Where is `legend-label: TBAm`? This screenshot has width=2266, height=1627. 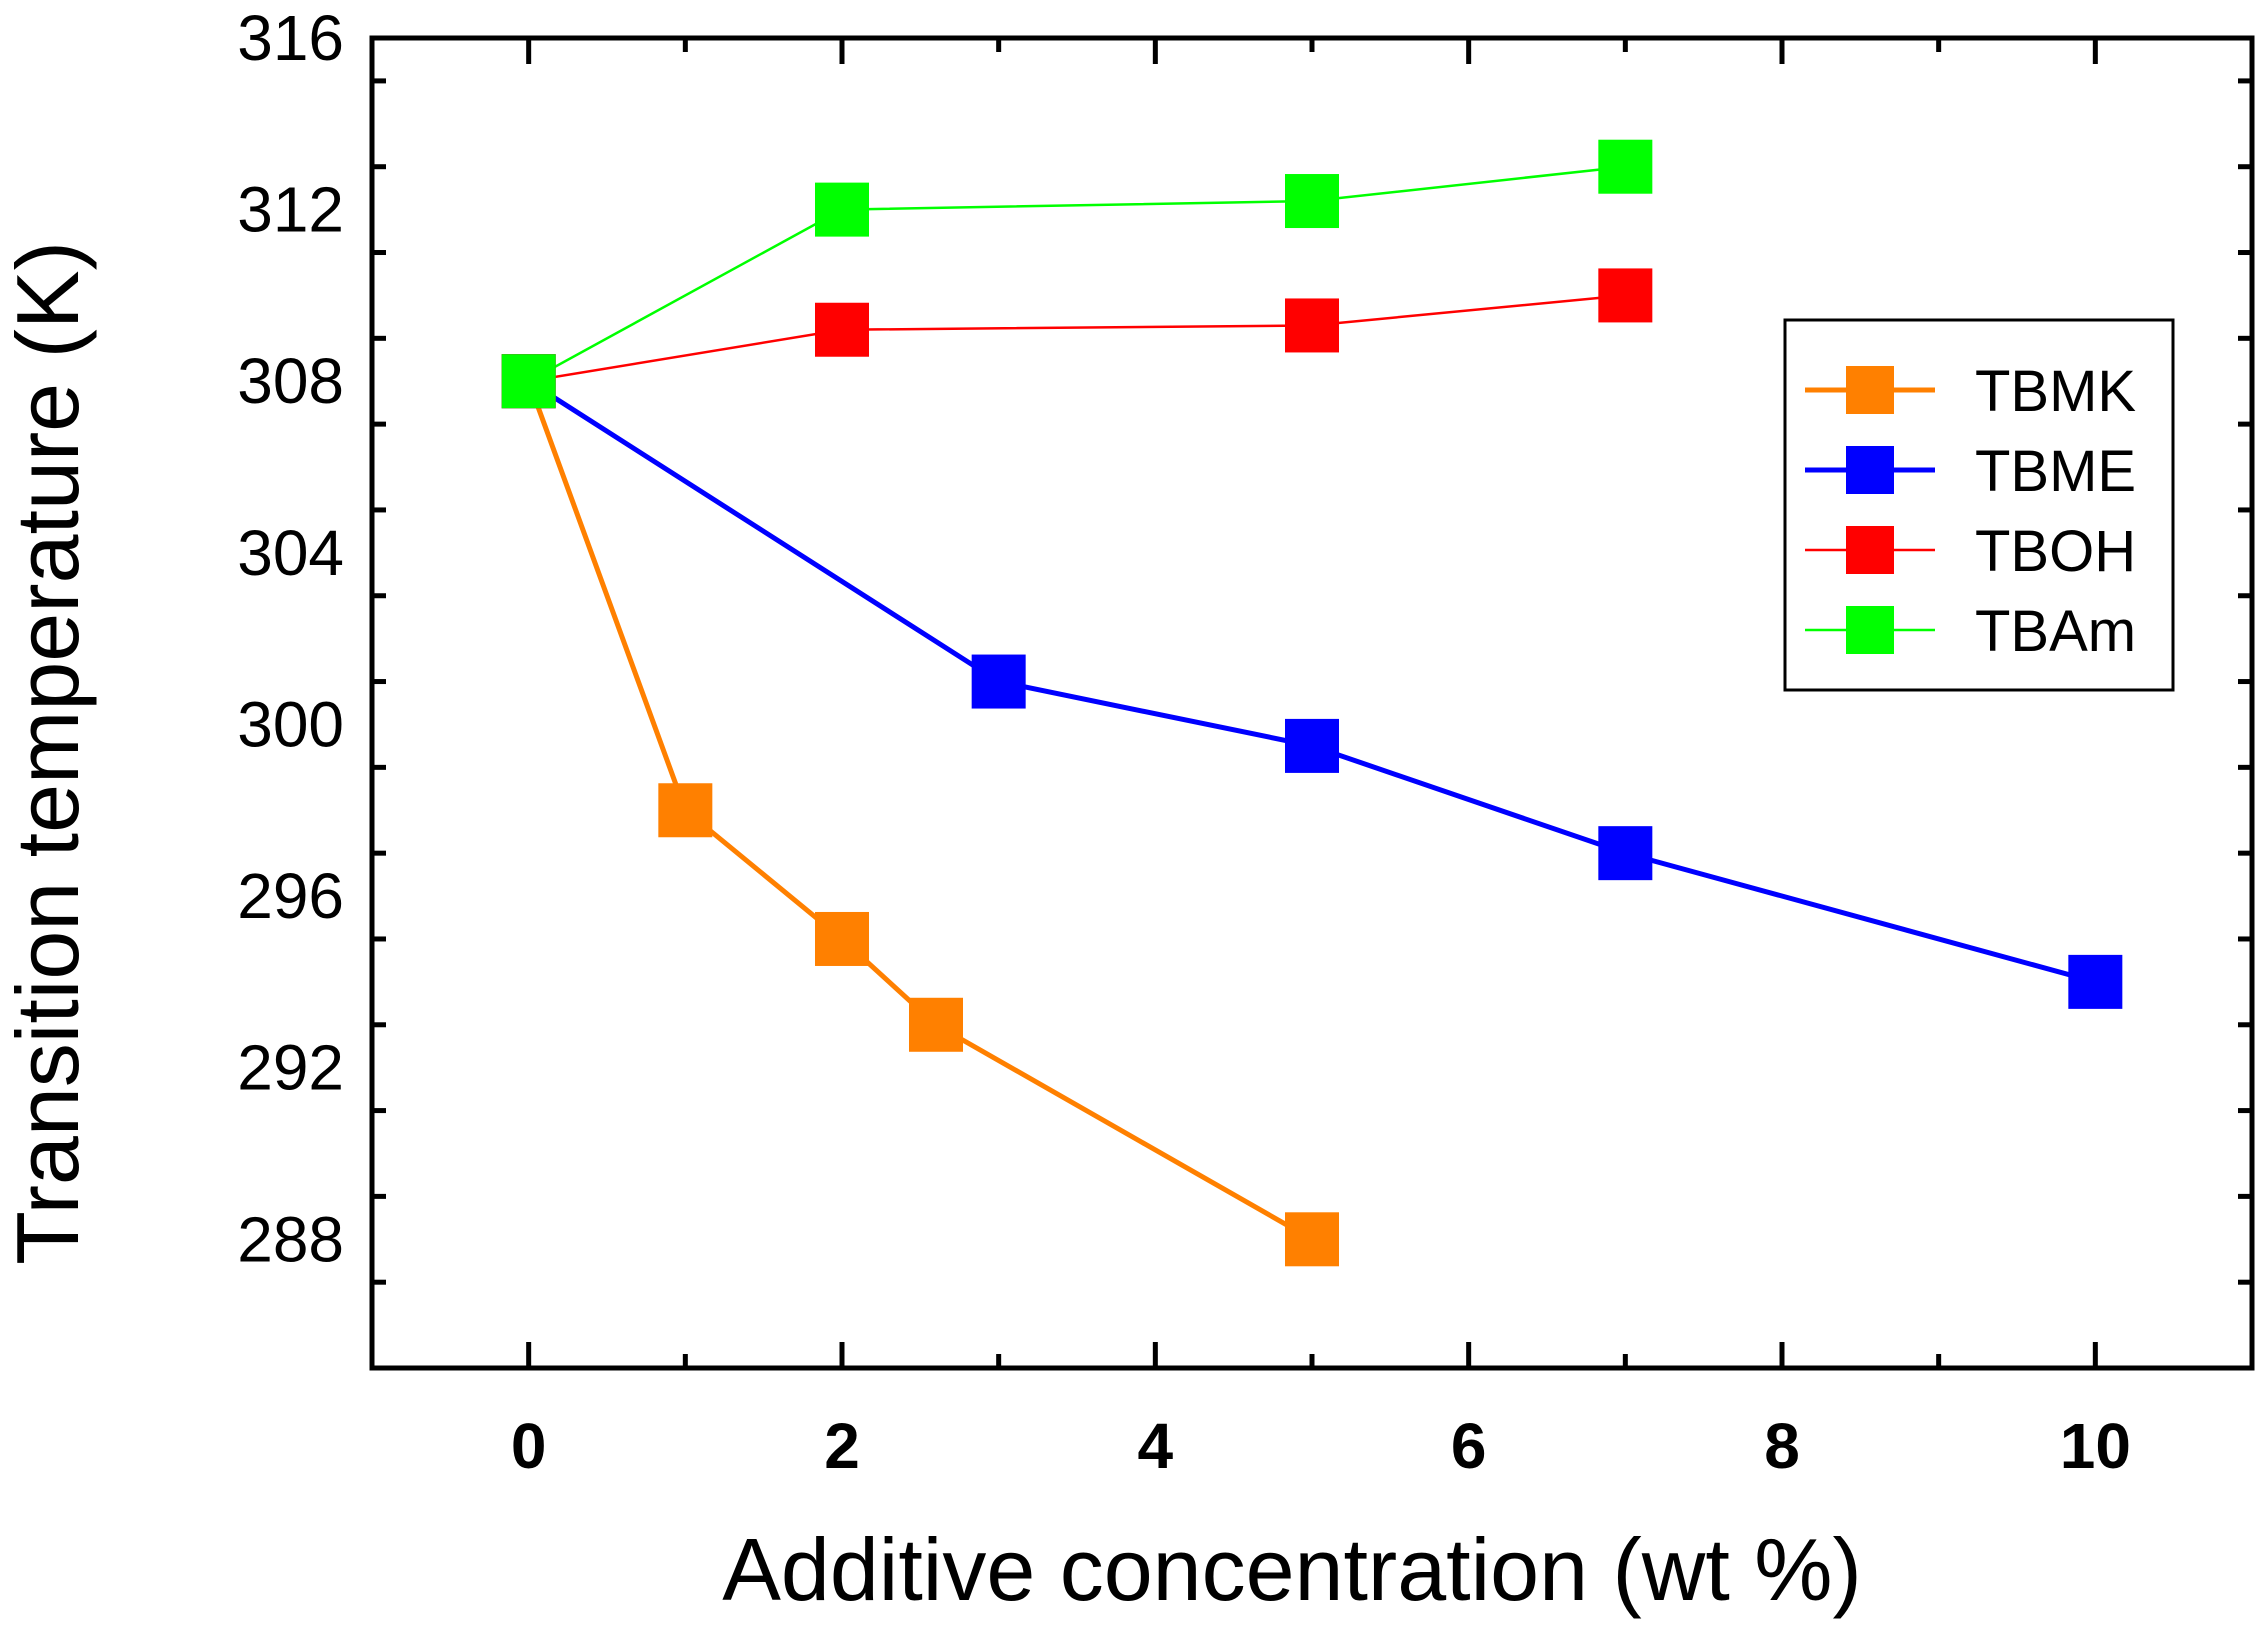 legend-label: TBAm is located at coordinates (2055, 631).